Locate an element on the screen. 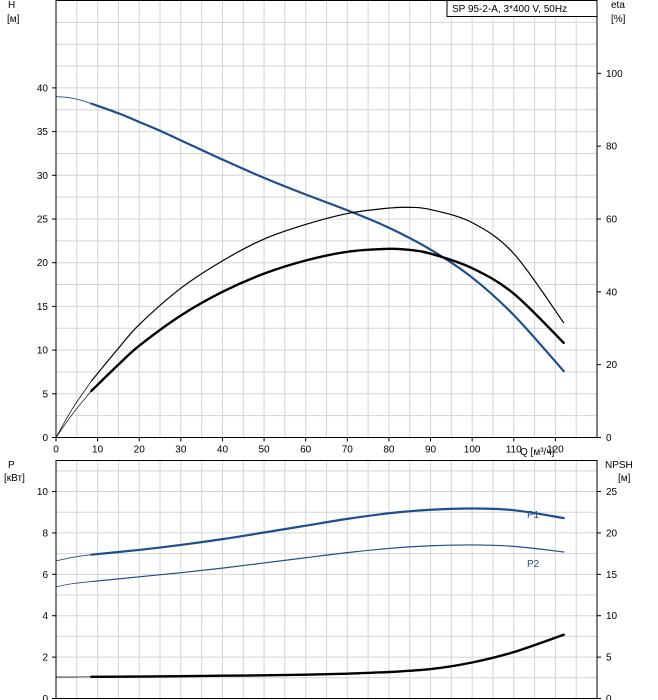 The height and width of the screenshot is (700, 658). x-tick-label: 70 is located at coordinates (348, 450).